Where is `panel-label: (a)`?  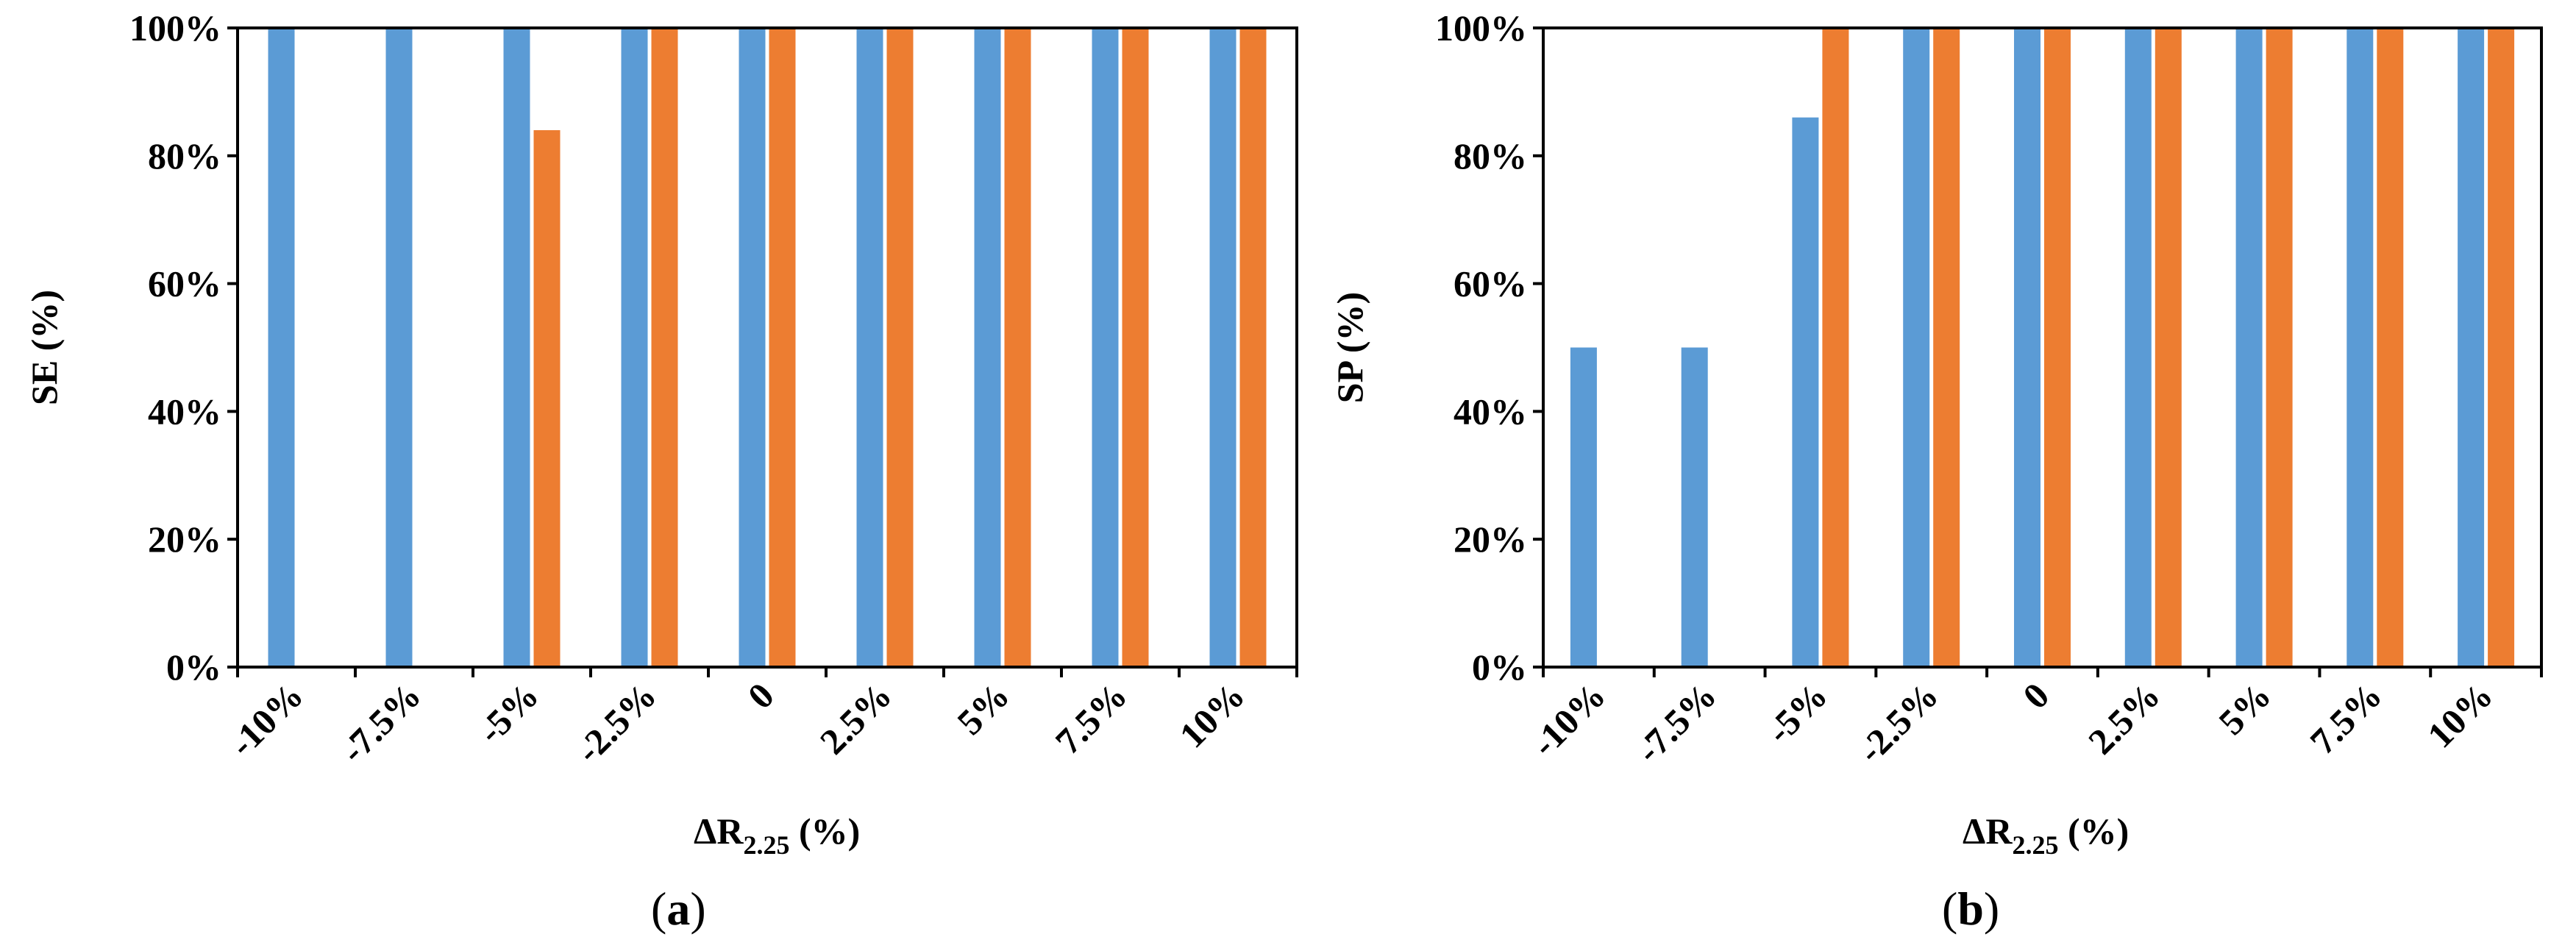 panel-label: (a) is located at coordinates (678, 909).